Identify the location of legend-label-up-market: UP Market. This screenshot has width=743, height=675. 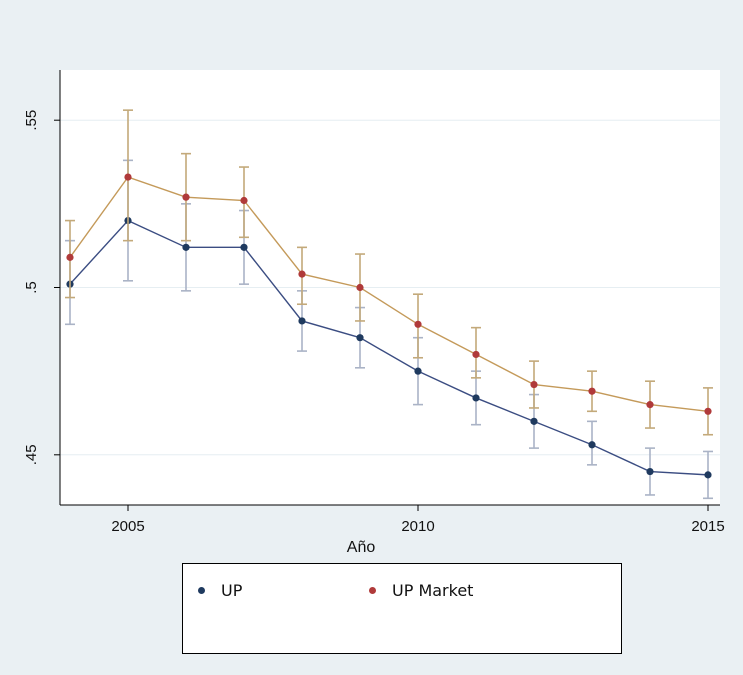
(433, 590).